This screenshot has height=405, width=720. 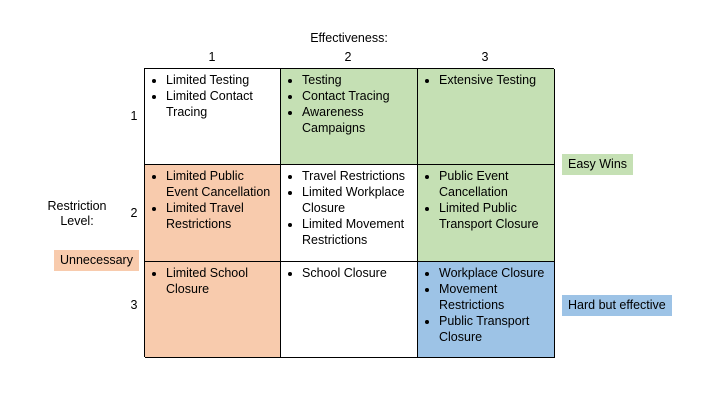 What do you see at coordinates (134, 305) in the screenshot?
I see `row-header-3: 3` at bounding box center [134, 305].